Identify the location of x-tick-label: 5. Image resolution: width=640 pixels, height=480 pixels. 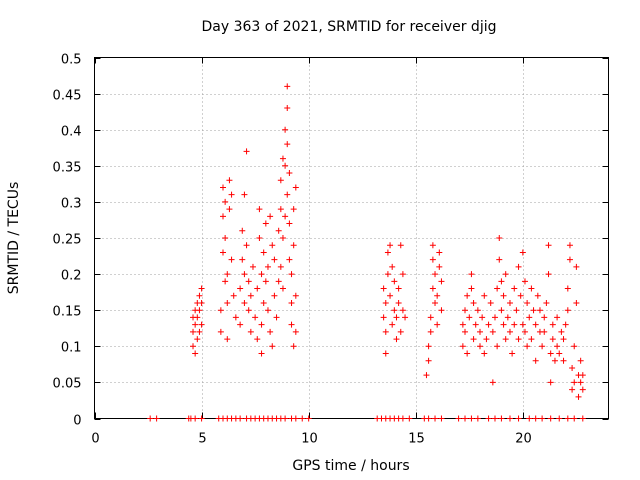
(202, 439).